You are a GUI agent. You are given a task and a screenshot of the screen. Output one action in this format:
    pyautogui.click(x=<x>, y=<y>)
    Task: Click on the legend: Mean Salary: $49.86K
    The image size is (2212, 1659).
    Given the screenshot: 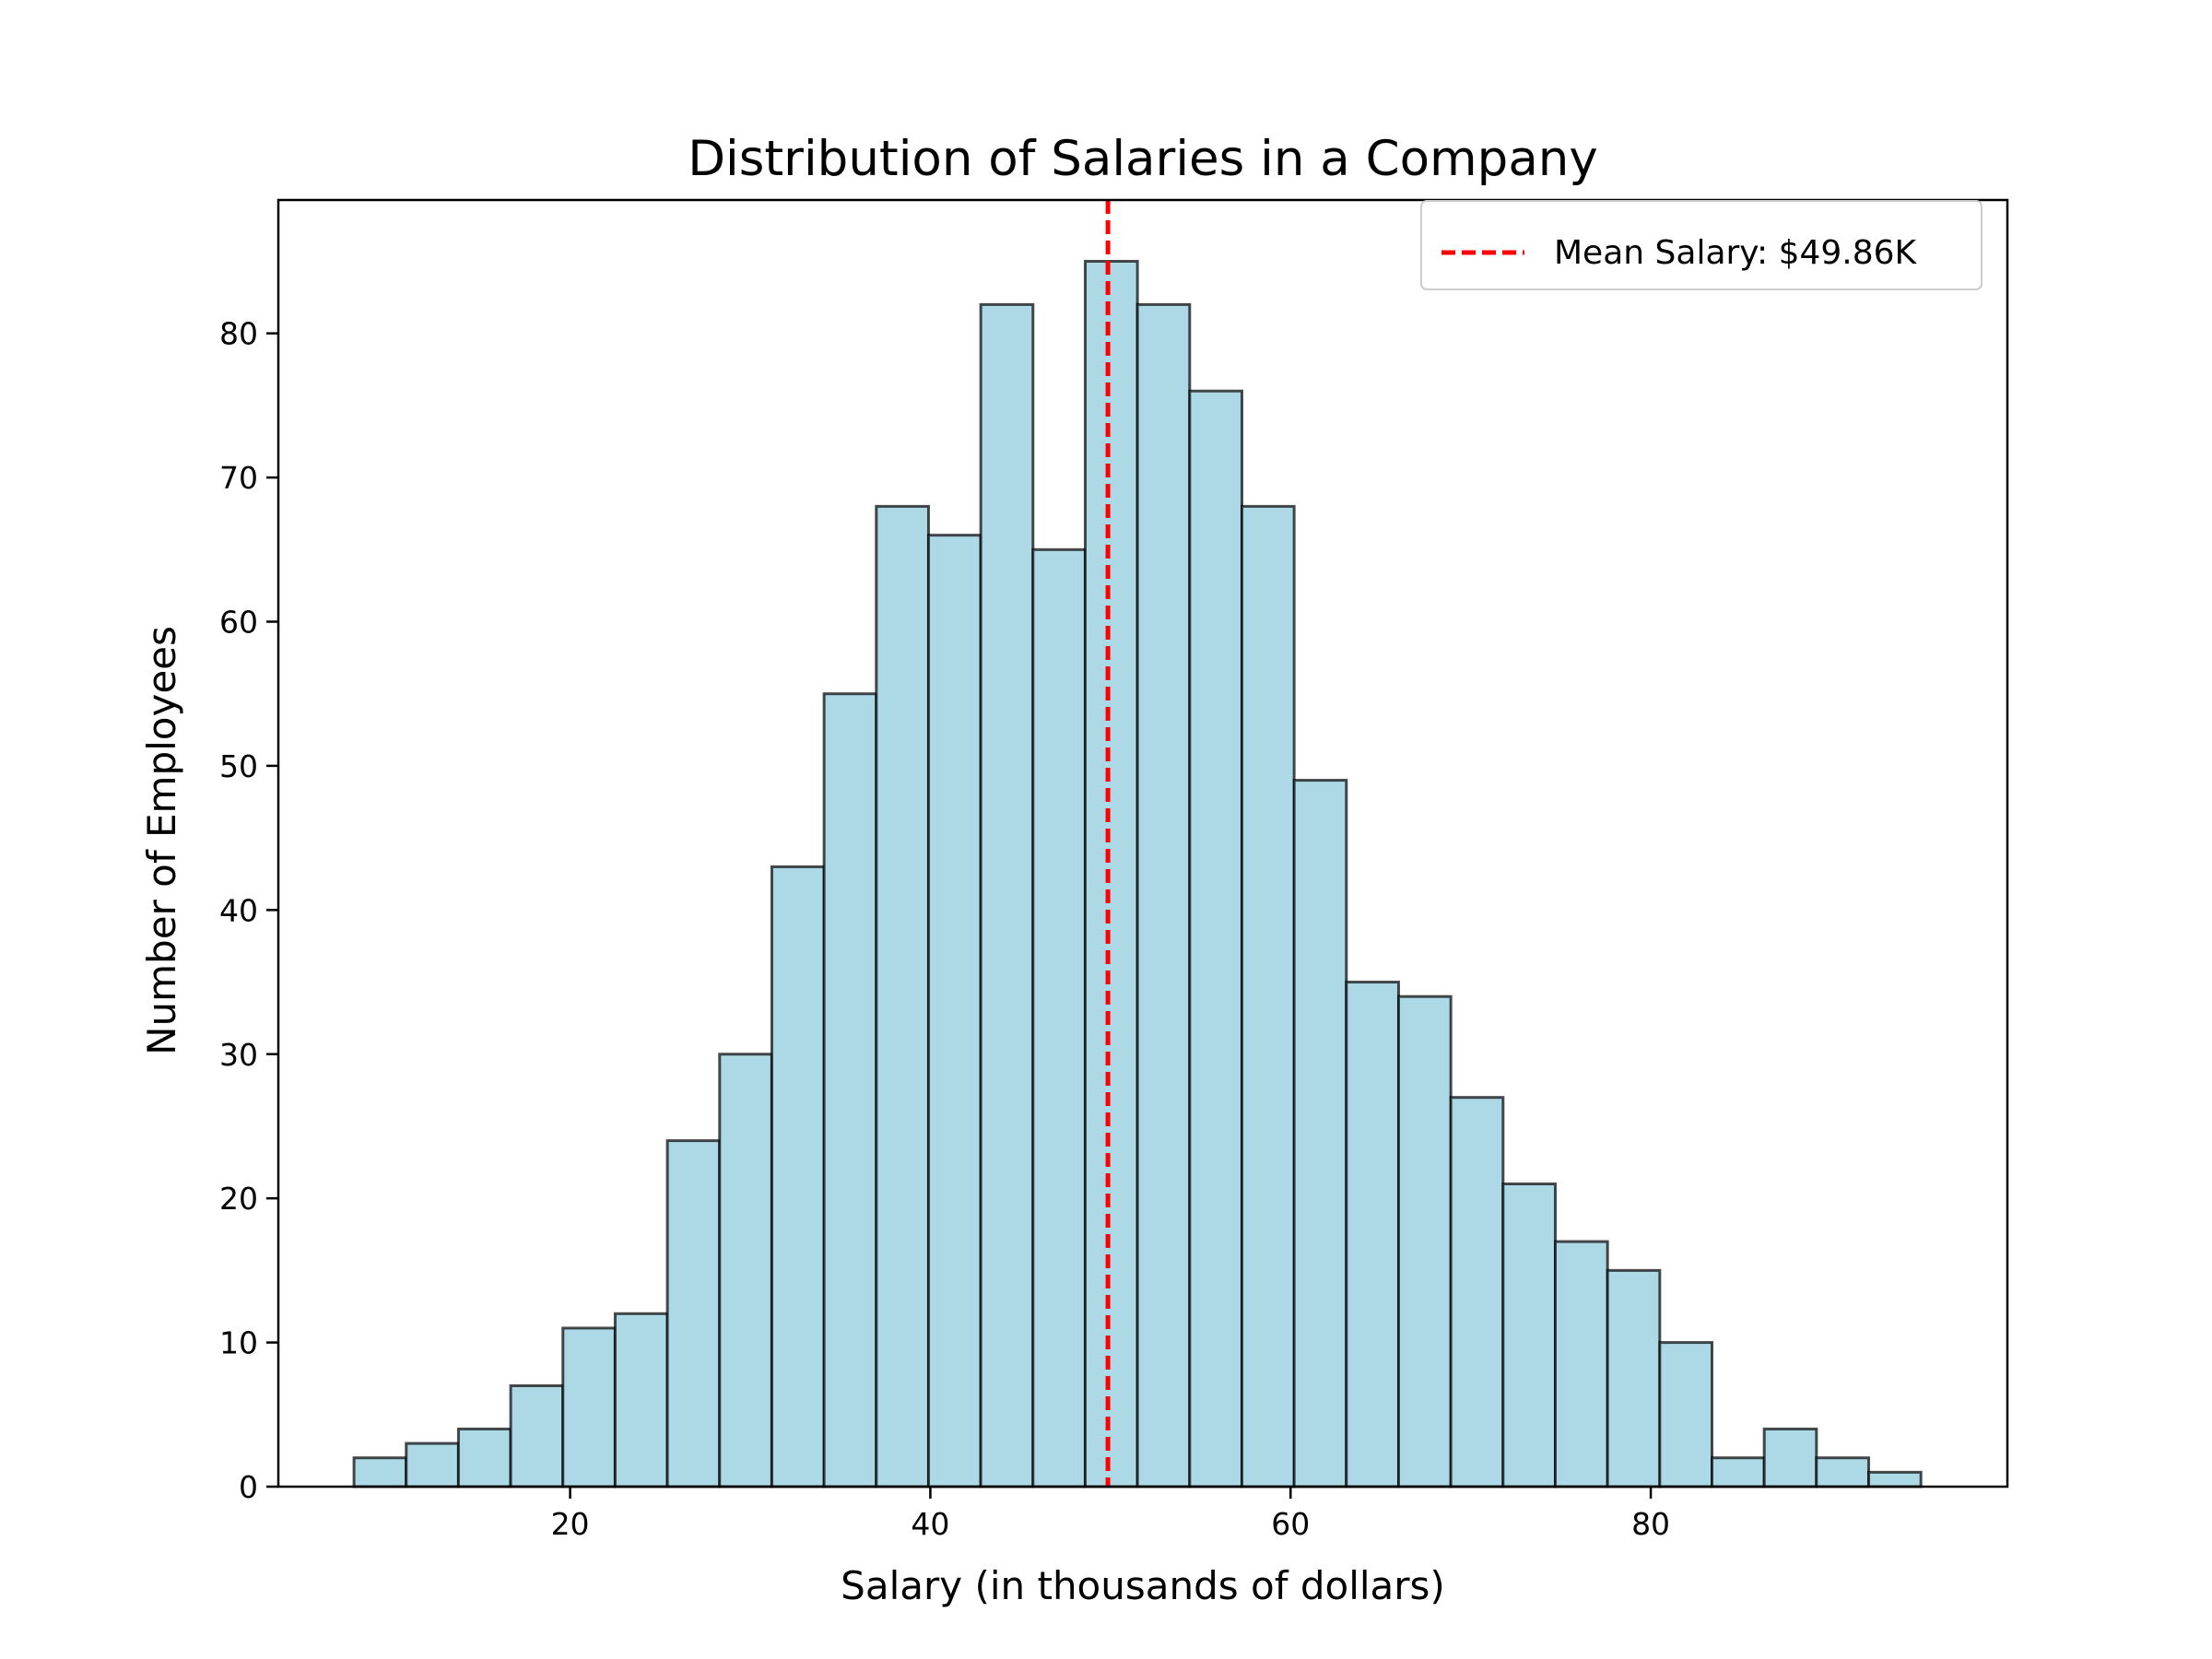 What is the action you would take?
    pyautogui.click(x=1701, y=245)
    